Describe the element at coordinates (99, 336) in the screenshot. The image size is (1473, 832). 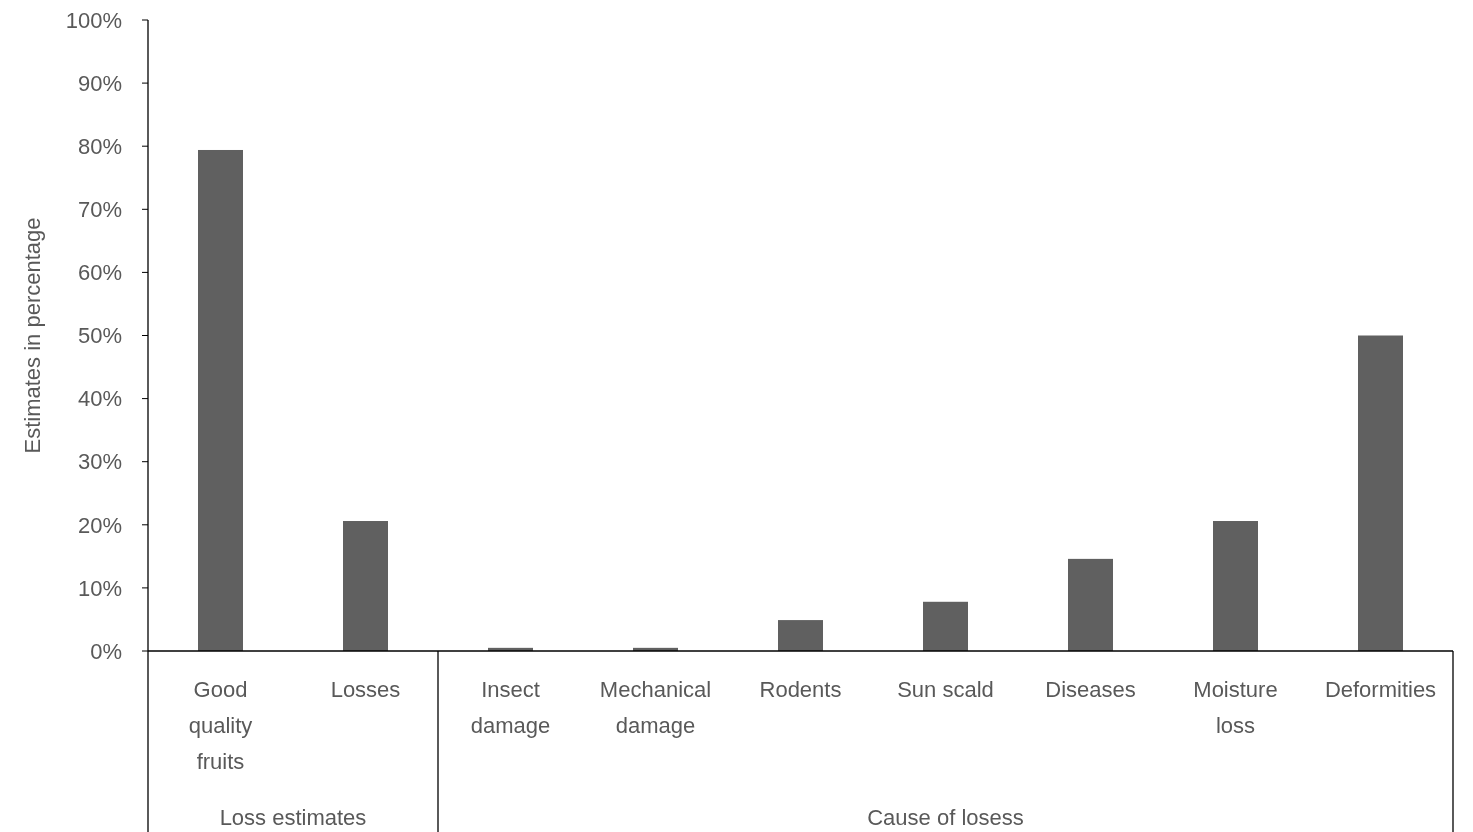
I see `y-tick-label: 50%` at that location.